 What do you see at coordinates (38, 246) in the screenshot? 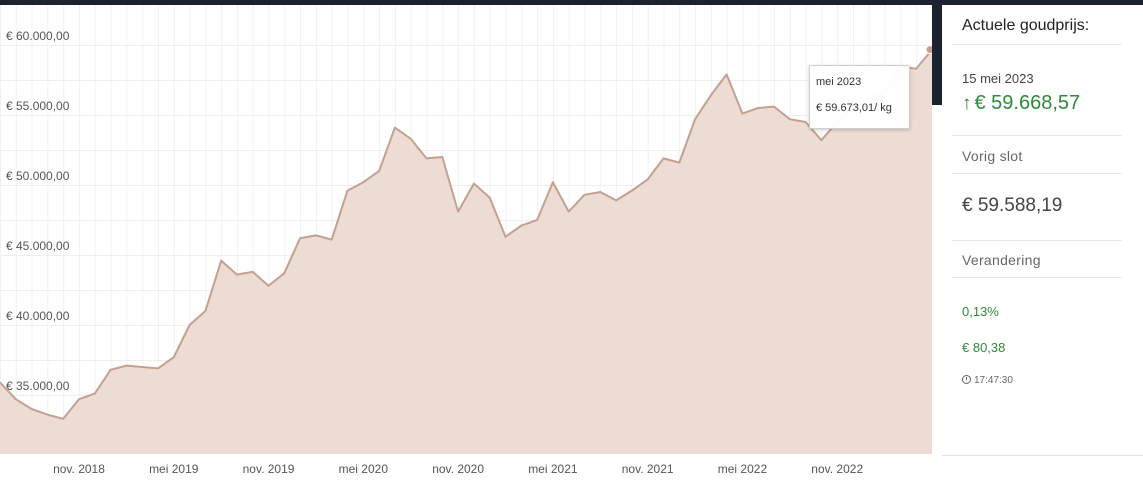
I see `y-tick-label: € 45.000,00` at bounding box center [38, 246].